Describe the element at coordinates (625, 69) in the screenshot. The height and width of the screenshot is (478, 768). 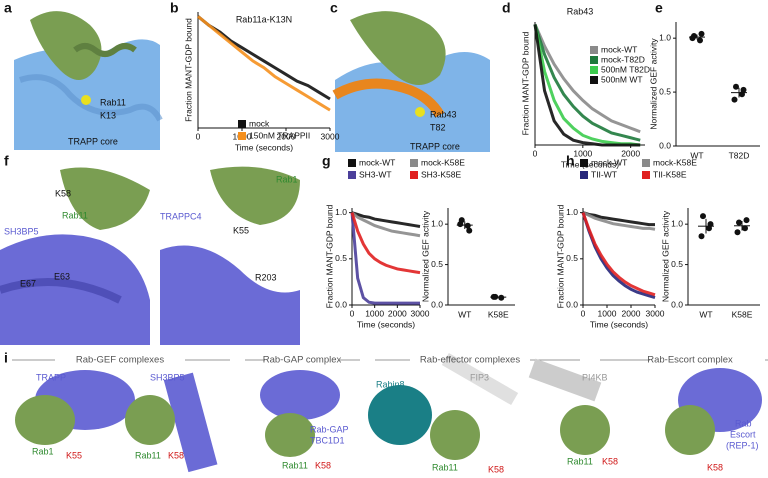
I see `legend-label: 500nM T82D` at that location.